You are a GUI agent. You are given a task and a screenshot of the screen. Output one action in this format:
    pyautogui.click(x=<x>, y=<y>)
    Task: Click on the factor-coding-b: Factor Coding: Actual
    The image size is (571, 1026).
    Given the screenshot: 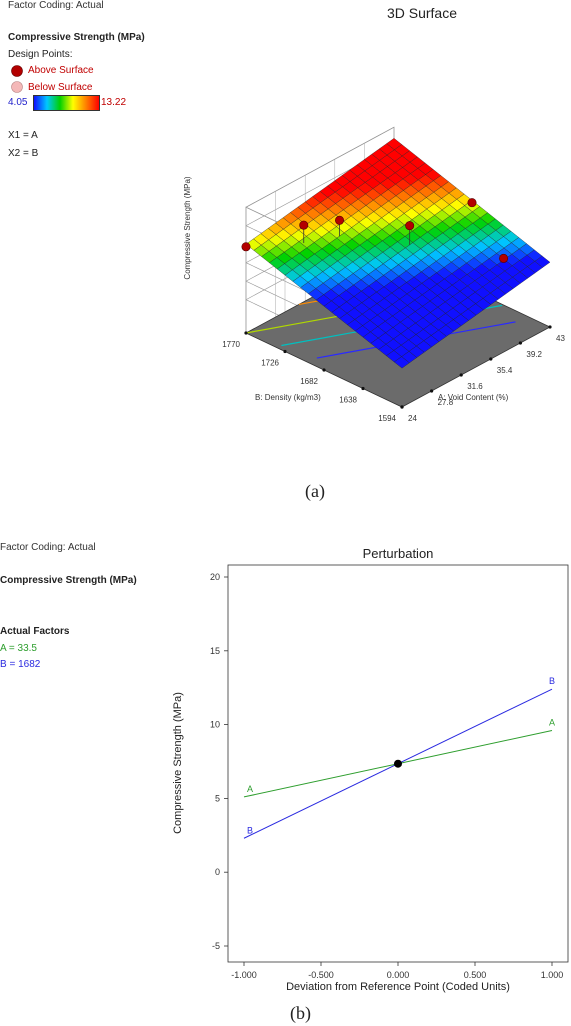 What is the action you would take?
    pyautogui.click(x=48, y=547)
    